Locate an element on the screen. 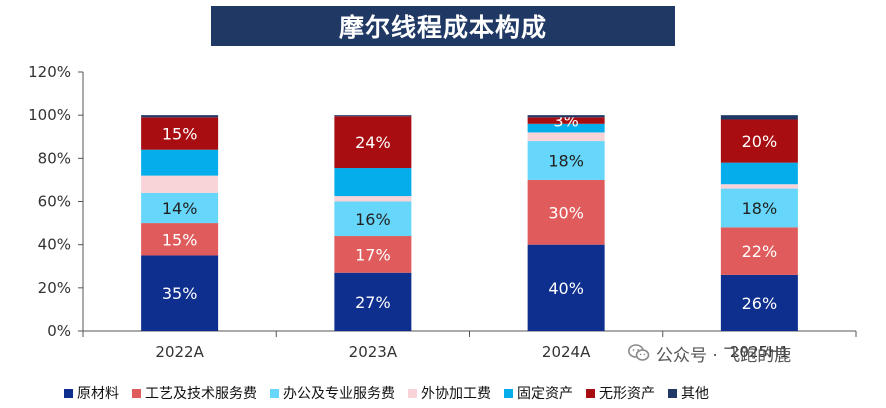 This screenshot has height=408, width=886. legend-item: 固定资产 is located at coordinates (538, 393).